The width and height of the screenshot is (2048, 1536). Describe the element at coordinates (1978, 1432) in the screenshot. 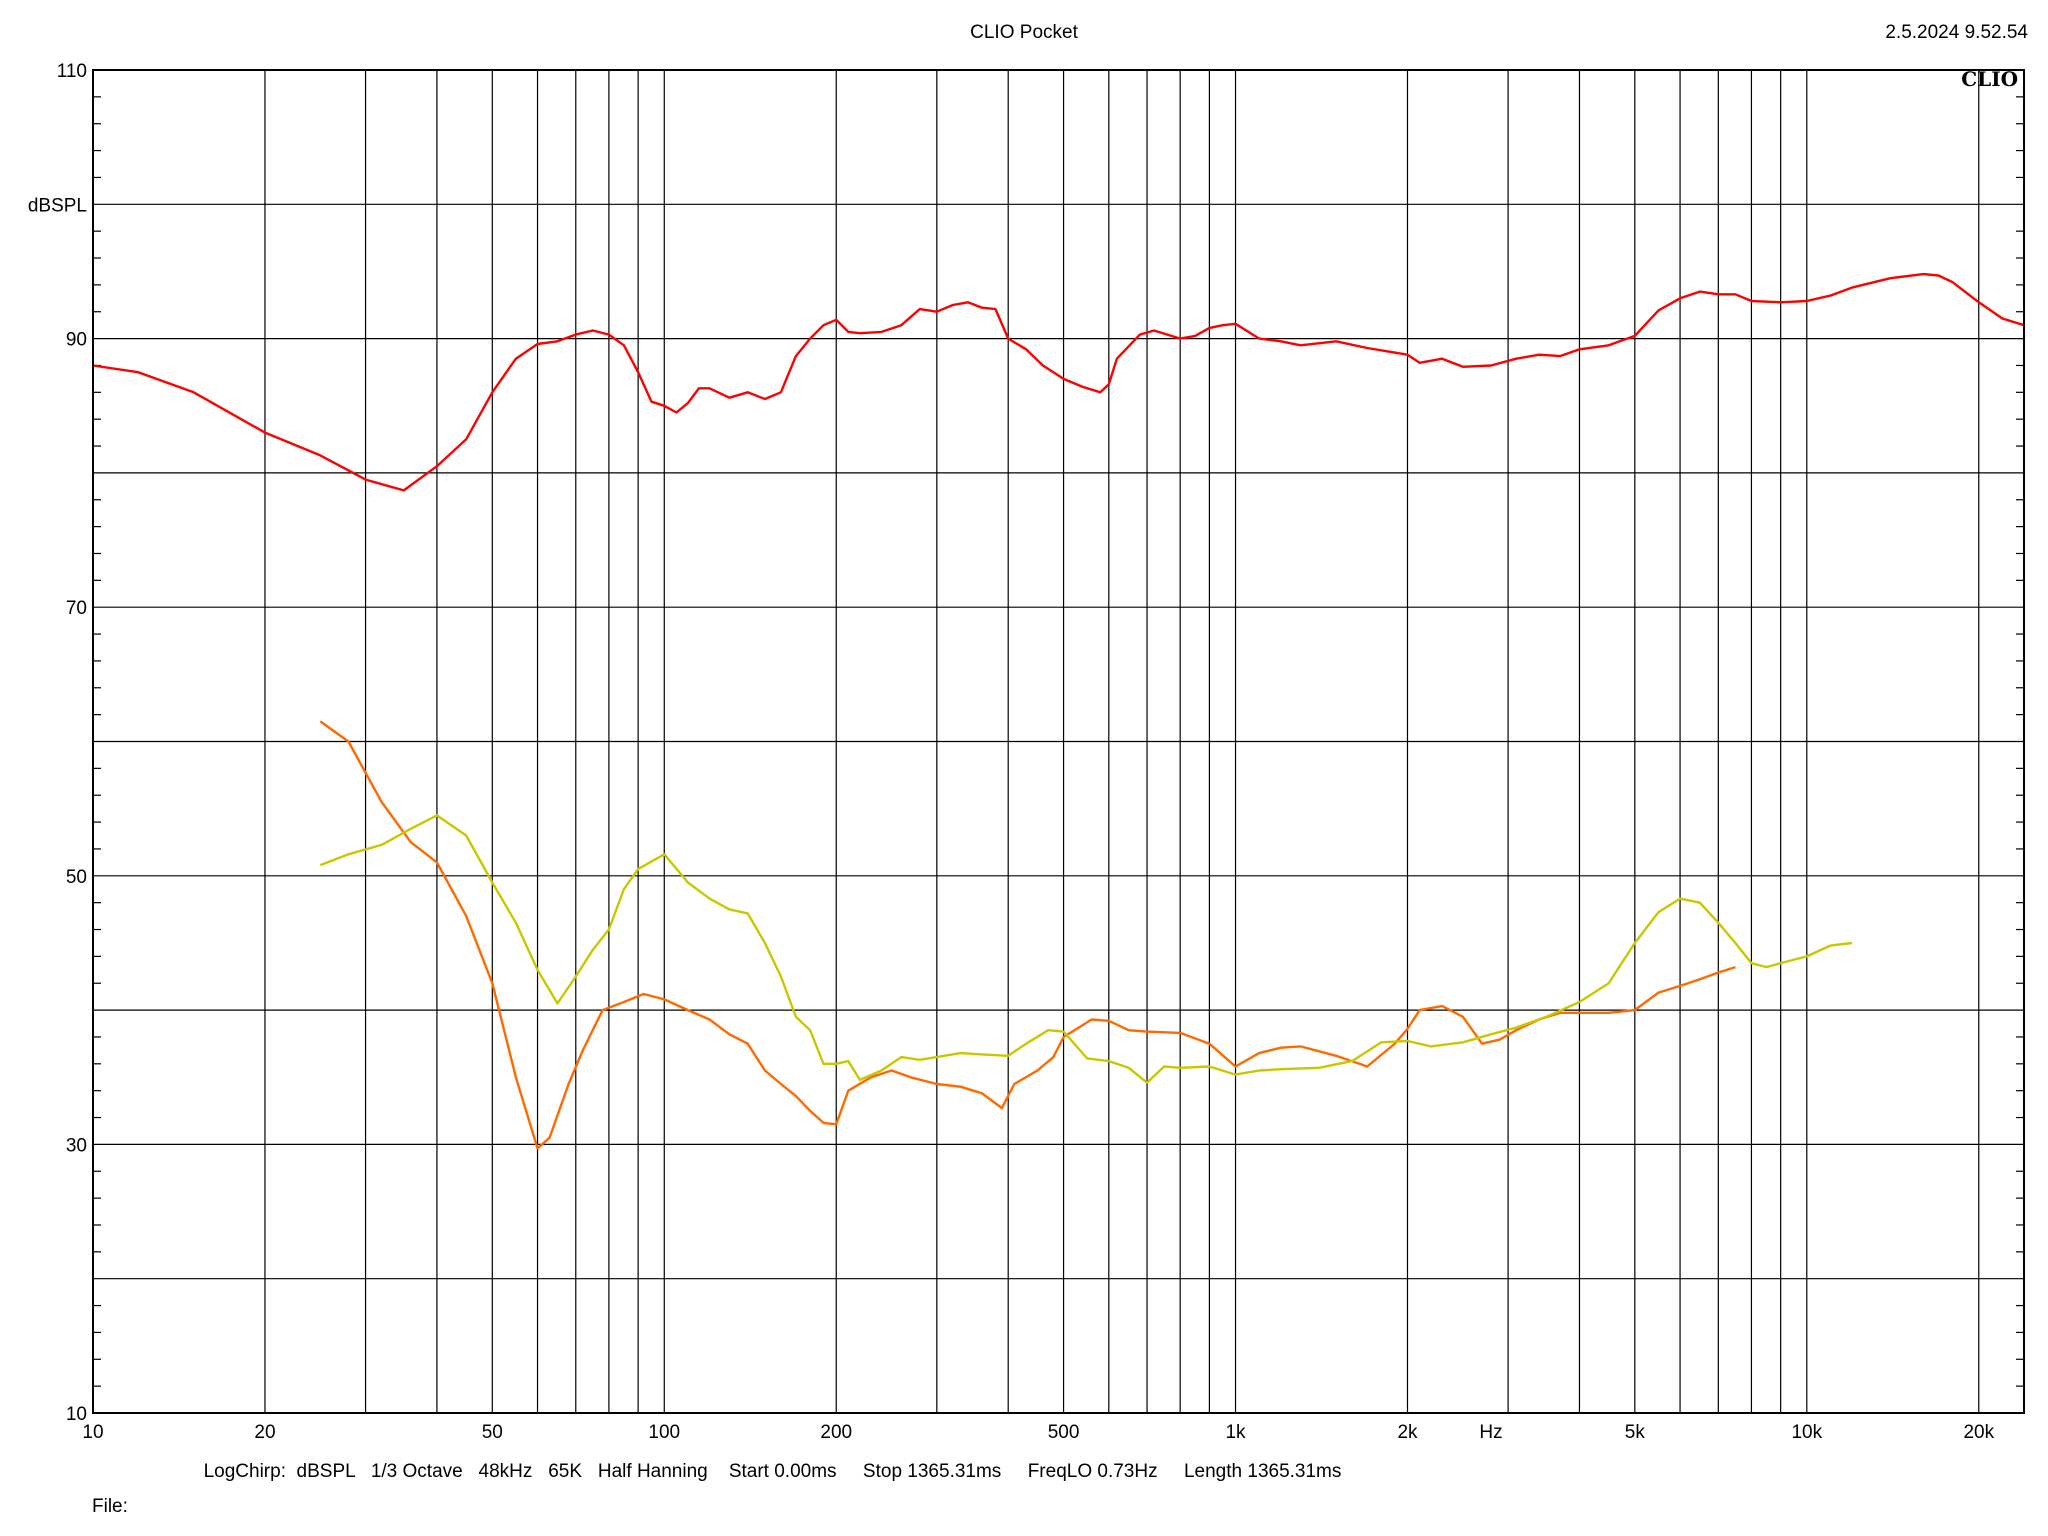

I see `x-tick-label: 20k` at that location.